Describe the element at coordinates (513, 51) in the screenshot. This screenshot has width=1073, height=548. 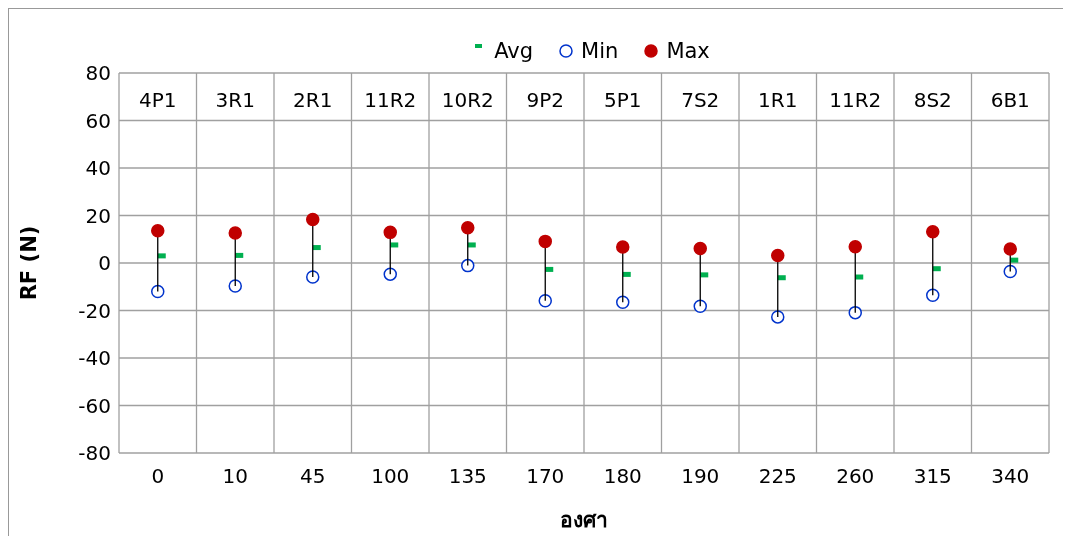
I see `legend-label: Avg` at that location.